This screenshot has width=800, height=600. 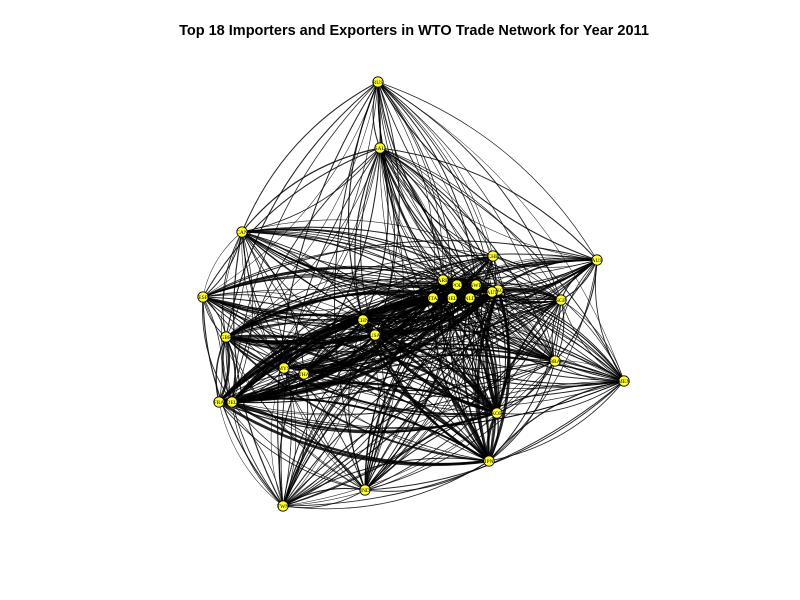 What do you see at coordinates (409, 307) in the screenshot?
I see `edge-are-usa` at bounding box center [409, 307].